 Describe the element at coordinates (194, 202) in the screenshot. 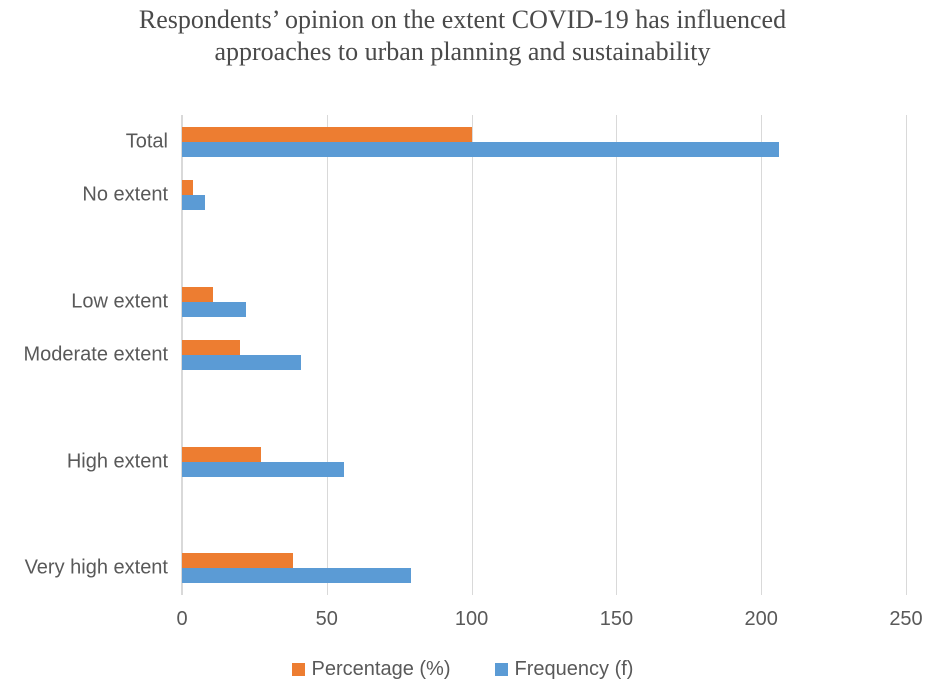

I see `bar-frequency-no-extent` at that location.